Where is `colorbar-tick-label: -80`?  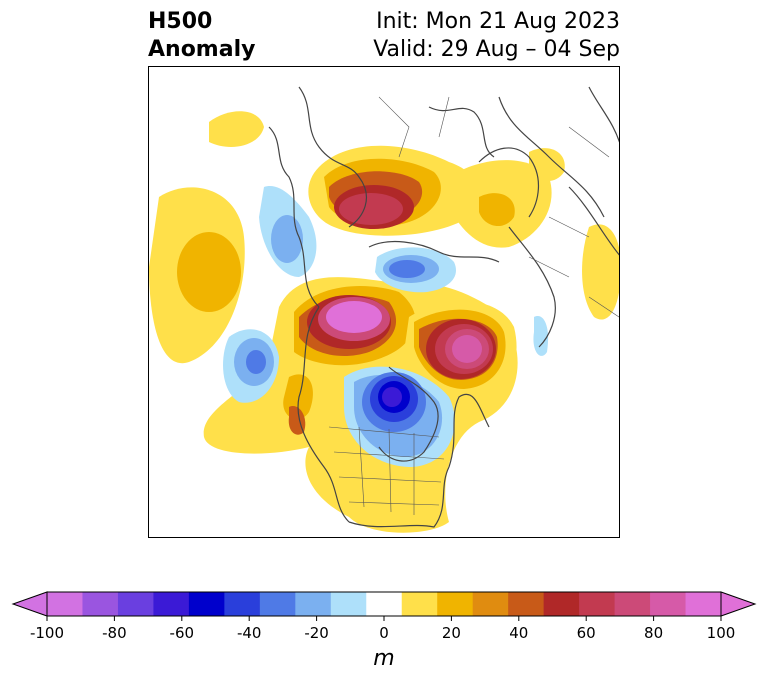 colorbar-tick-label: -80 is located at coordinates (114, 633).